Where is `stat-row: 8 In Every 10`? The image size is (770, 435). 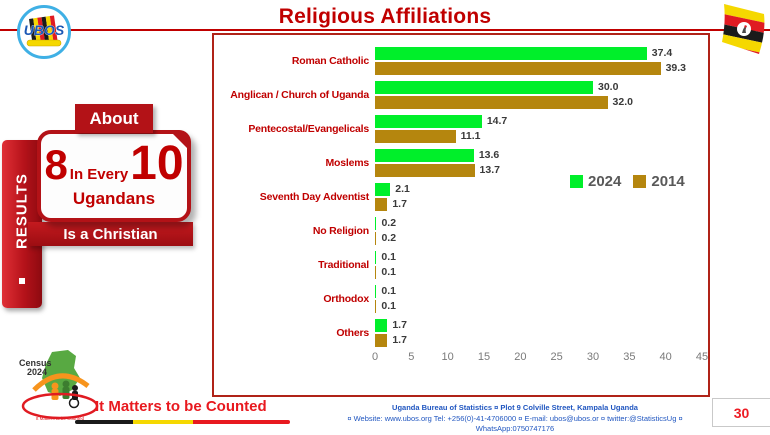
stat-row: 8 In Every 10 is located at coordinates (114, 164).